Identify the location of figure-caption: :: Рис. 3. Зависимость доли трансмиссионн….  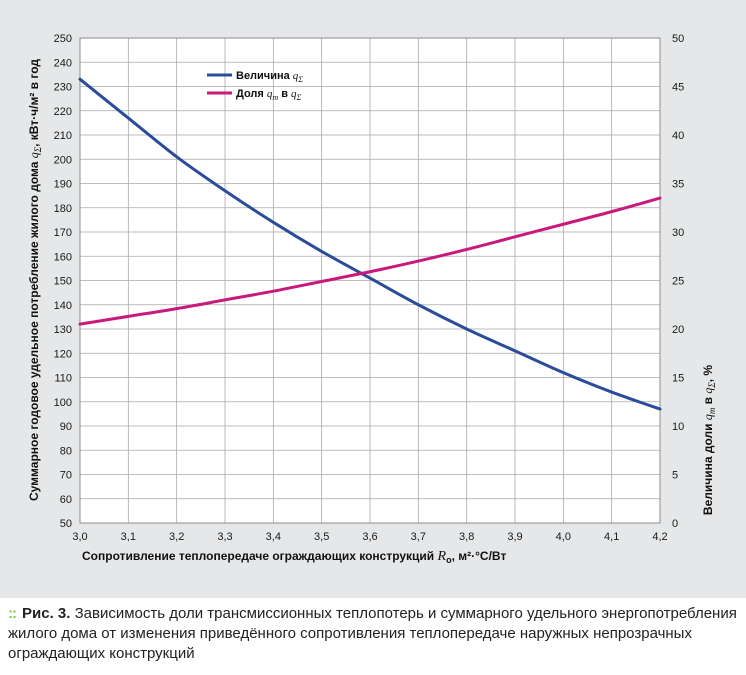
(374, 634).